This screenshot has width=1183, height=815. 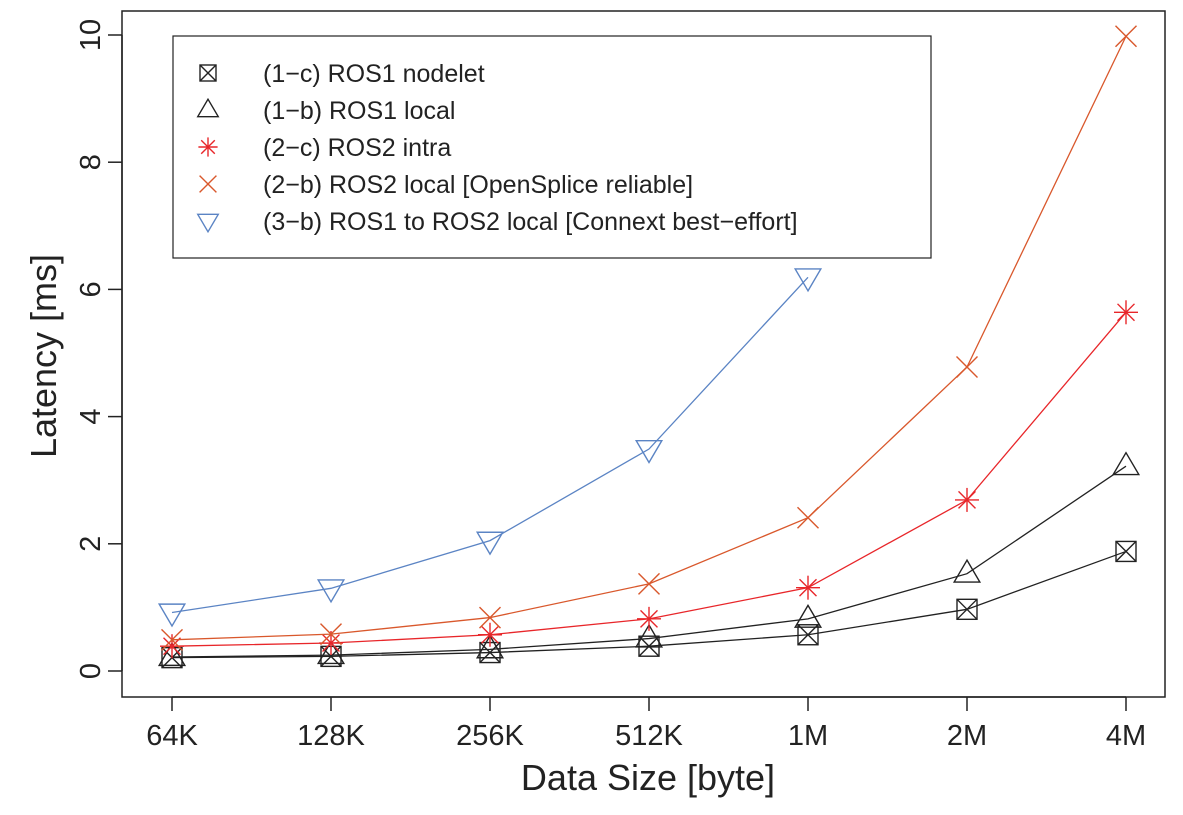 I want to click on legend-item: (2−b) ROS2 local [OpenSplice reliable], so click(x=446, y=185).